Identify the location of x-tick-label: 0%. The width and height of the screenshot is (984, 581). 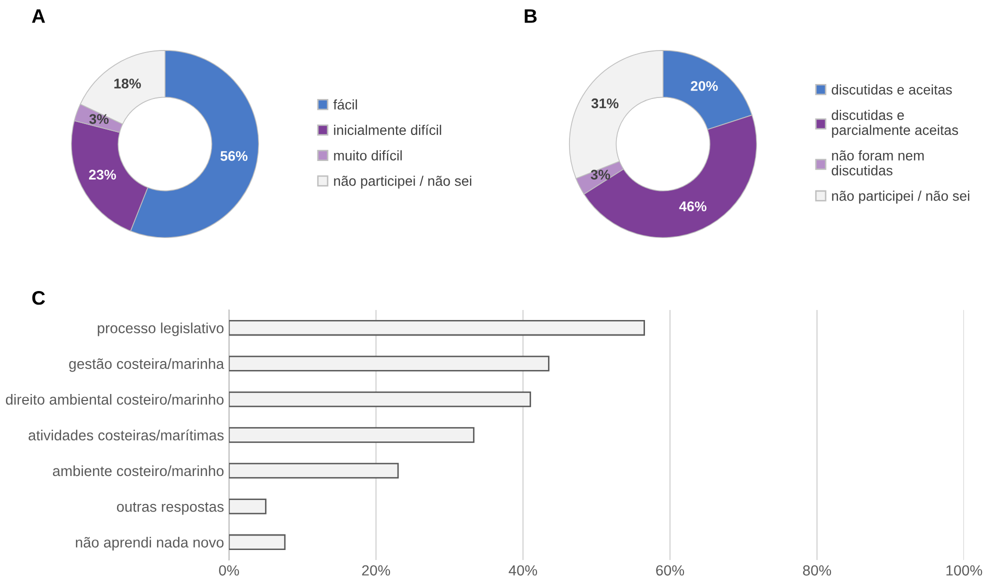
(229, 570).